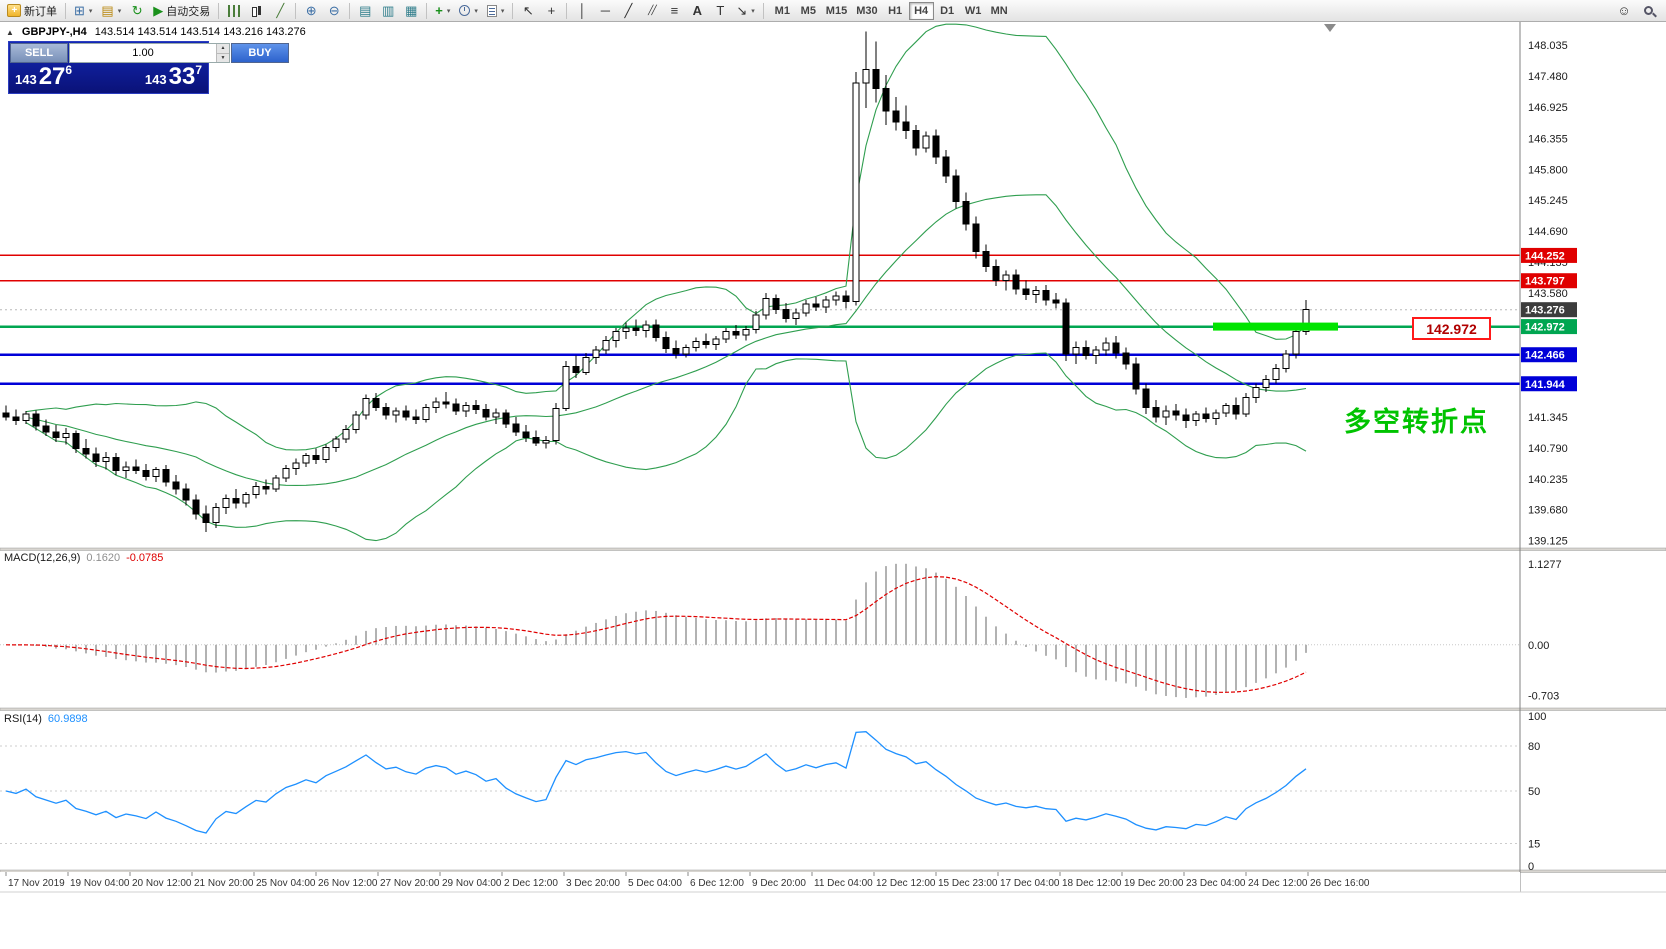 Image resolution: width=1666 pixels, height=949 pixels. Describe the element at coordinates (36, 883) in the screenshot. I see `timeline-label: 17 Nov 2019` at that location.